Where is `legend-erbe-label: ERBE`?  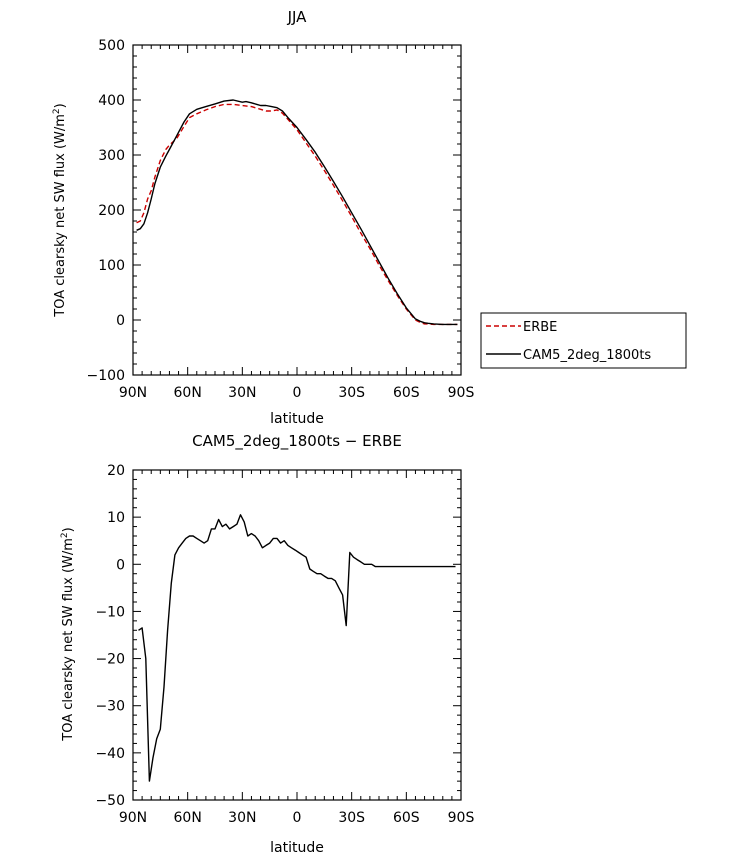
legend-erbe-label: ERBE is located at coordinates (540, 327).